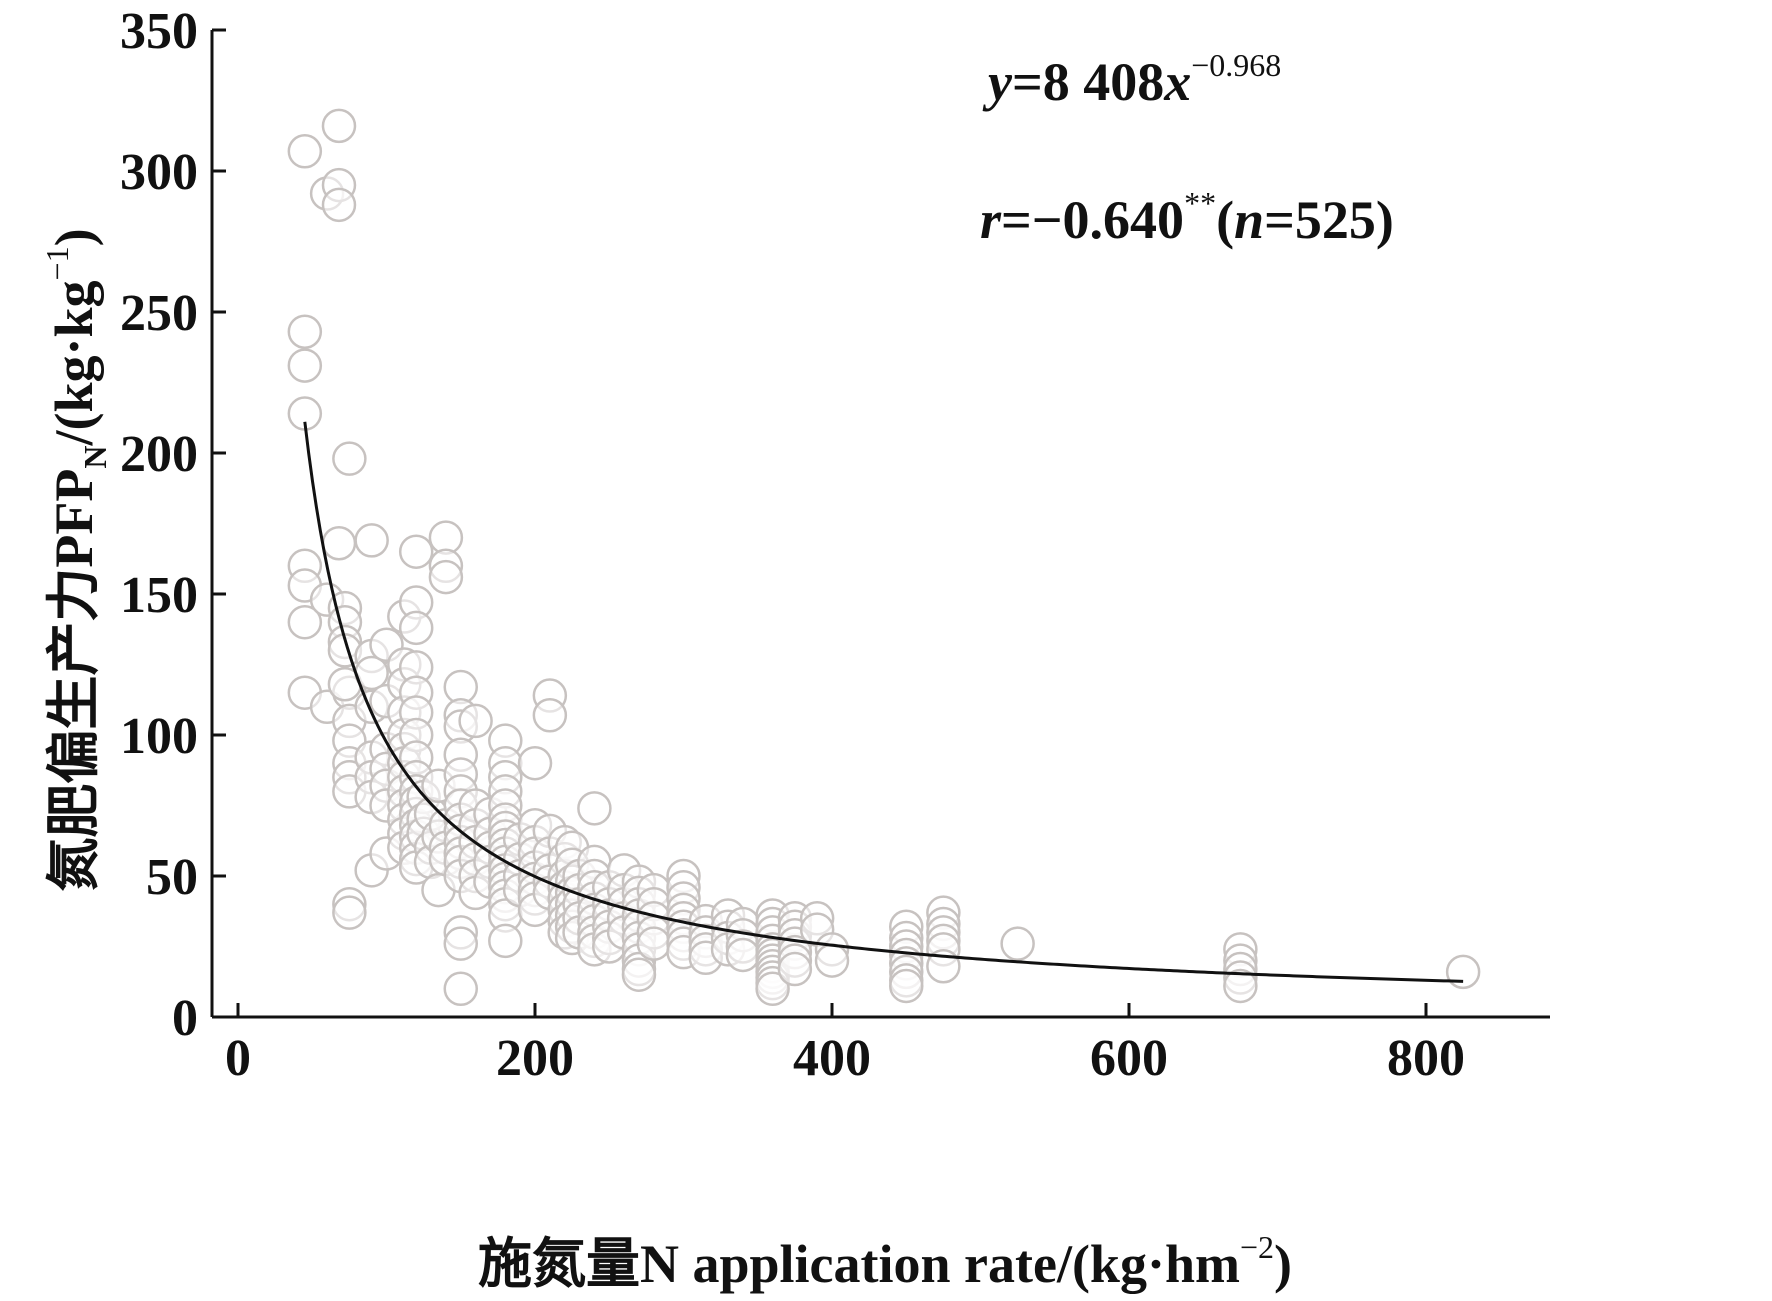 The height and width of the screenshot is (1301, 1772). Describe the element at coordinates (159, 31) in the screenshot. I see `y-tick-label: 350` at that location.